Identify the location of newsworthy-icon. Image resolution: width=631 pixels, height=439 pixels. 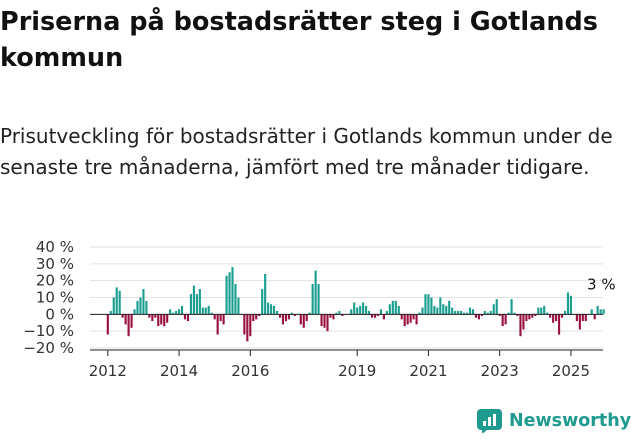
(489, 421).